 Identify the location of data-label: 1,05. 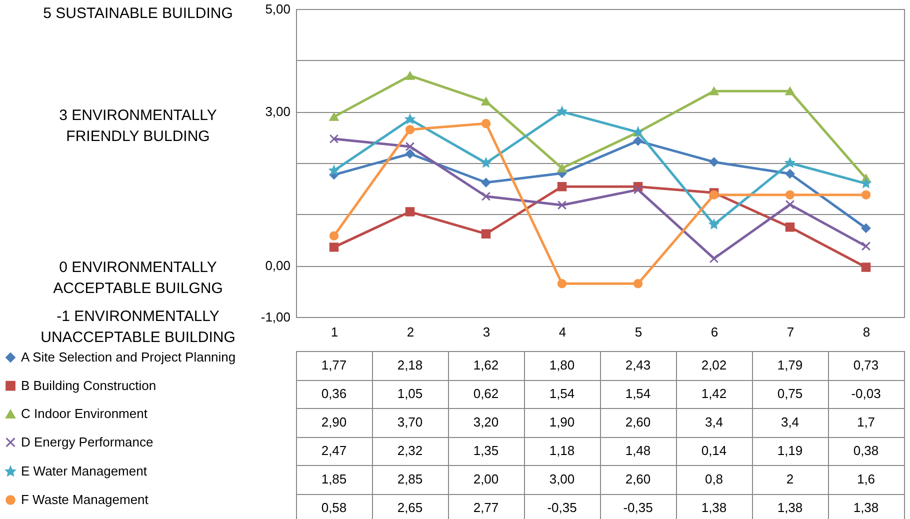
(410, 393).